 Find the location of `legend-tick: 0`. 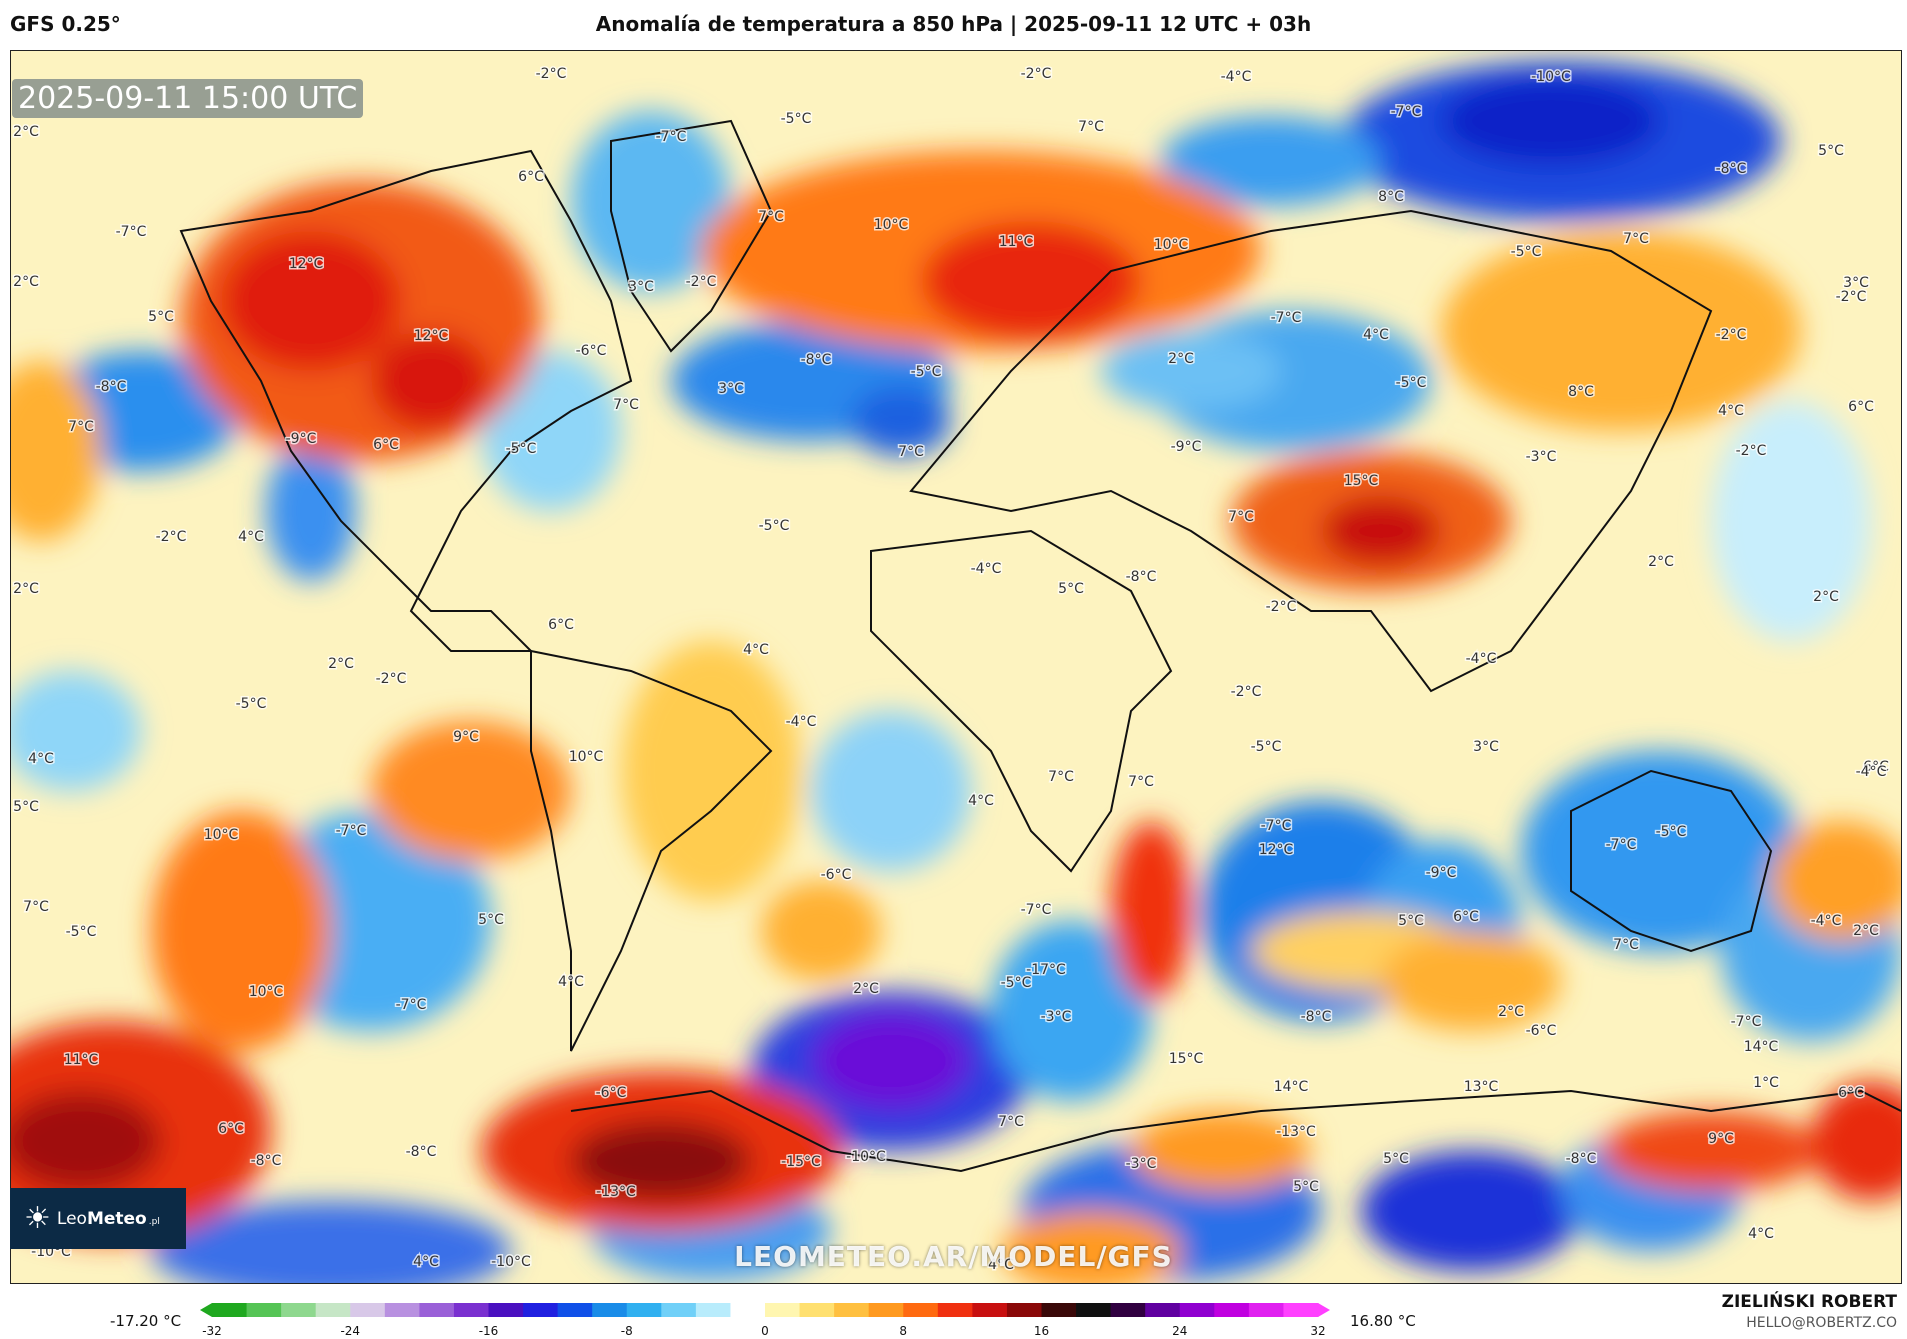

legend-tick: 0 is located at coordinates (765, 1331).